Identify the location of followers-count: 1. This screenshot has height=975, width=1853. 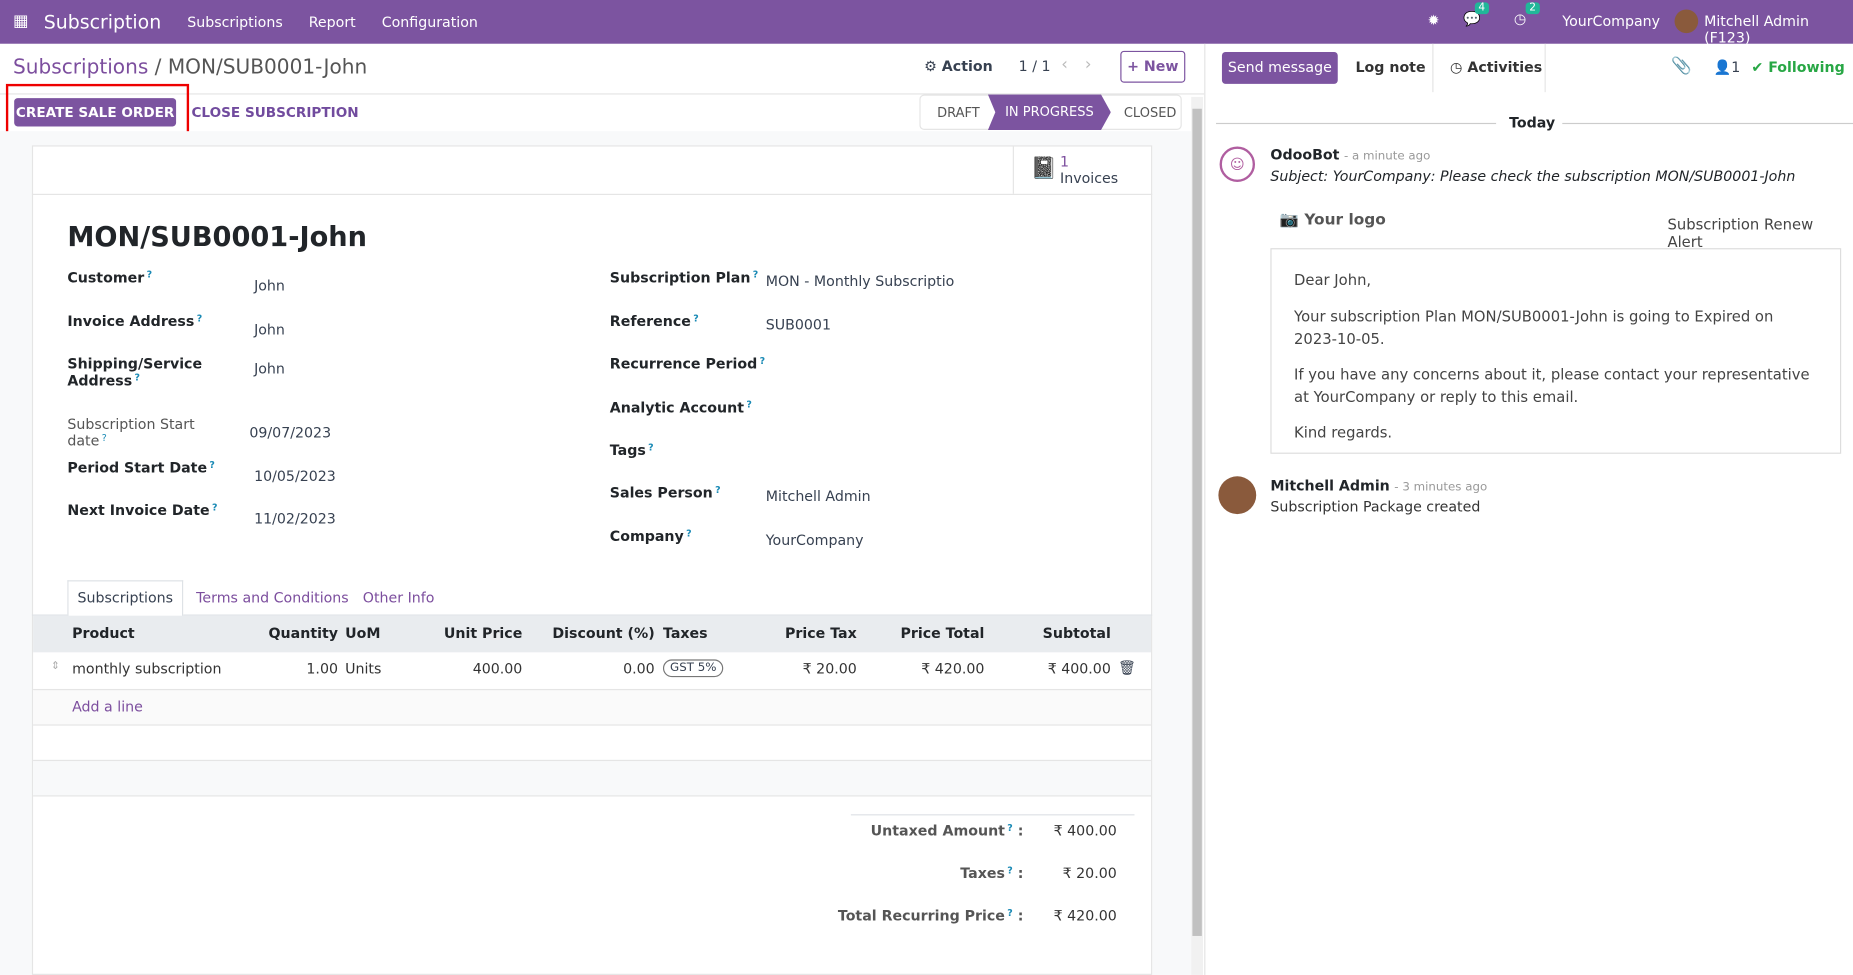
(1736, 67).